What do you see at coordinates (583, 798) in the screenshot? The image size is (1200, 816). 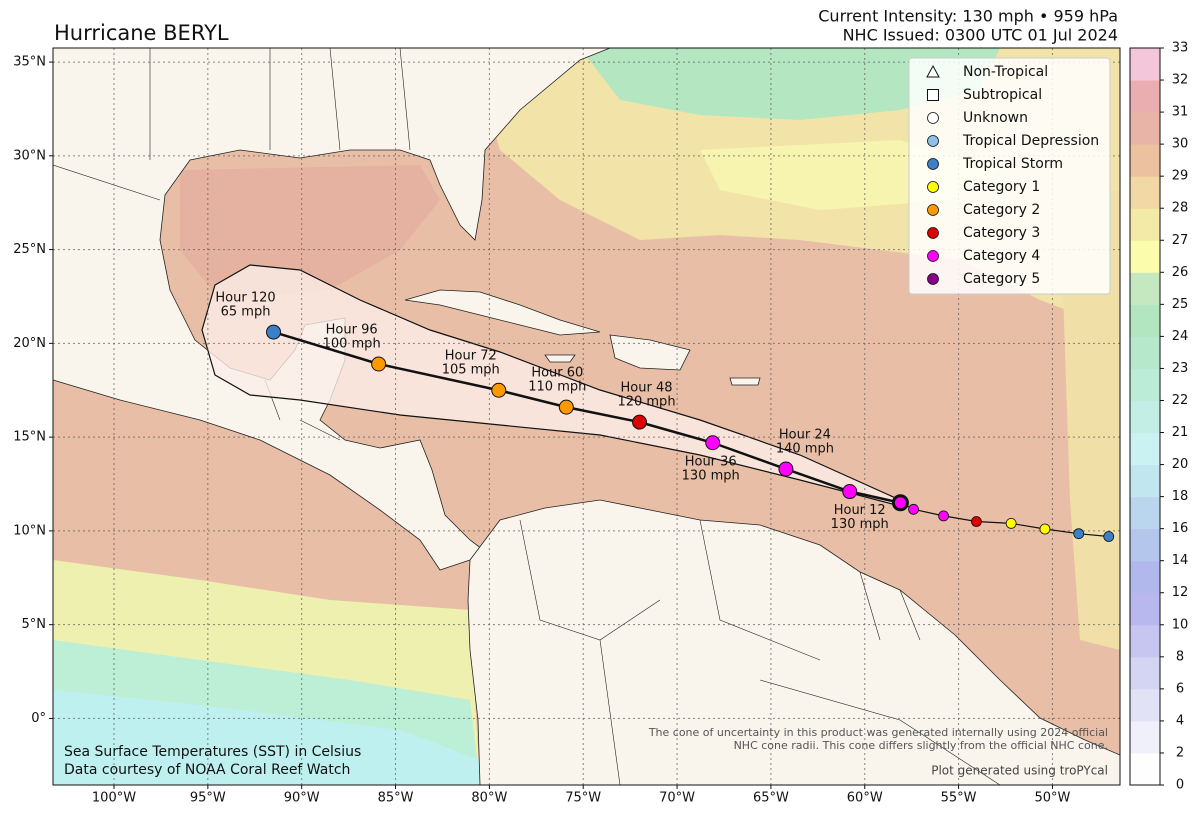 I see `x-tick-label: 75°W` at bounding box center [583, 798].